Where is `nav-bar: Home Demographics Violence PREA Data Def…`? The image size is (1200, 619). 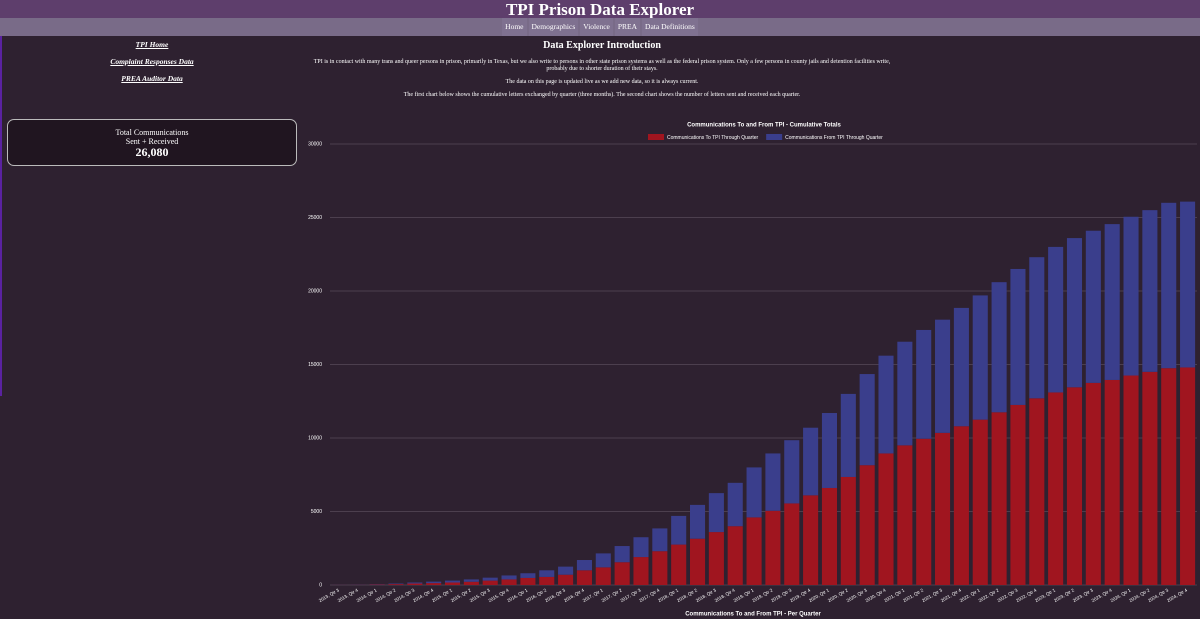 nav-bar: Home Demographics Violence PREA Data Def… is located at coordinates (600, 27).